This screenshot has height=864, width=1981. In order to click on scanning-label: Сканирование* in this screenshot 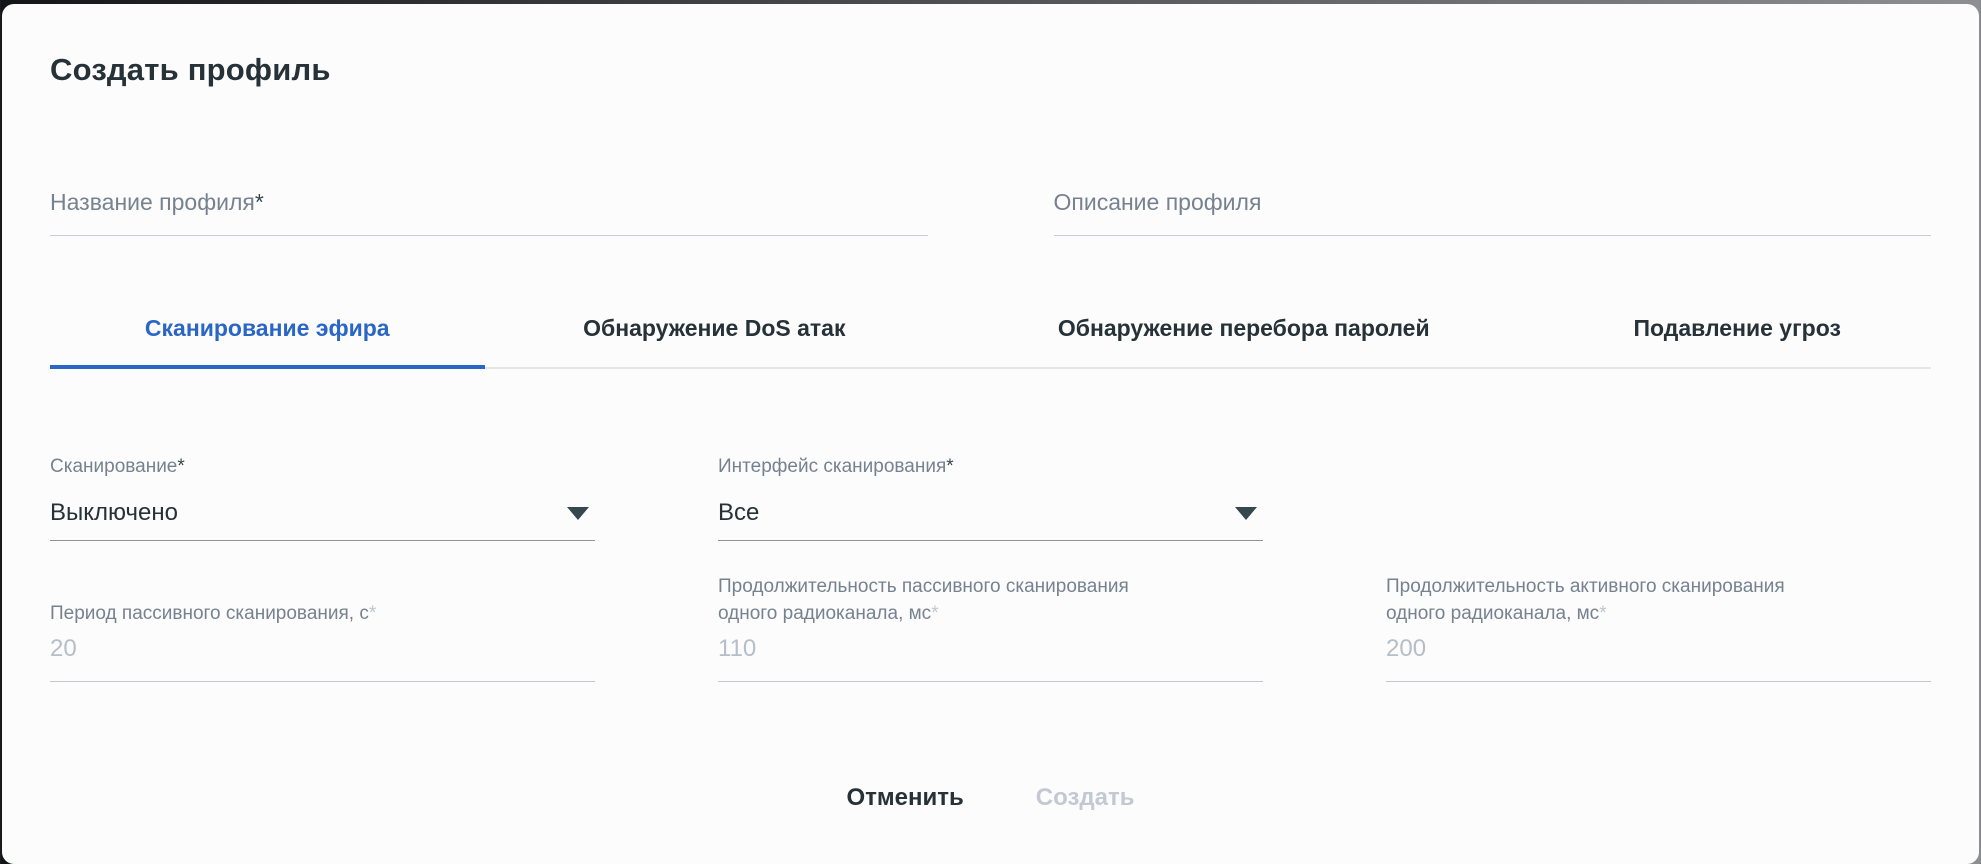, I will do `click(117, 466)`.